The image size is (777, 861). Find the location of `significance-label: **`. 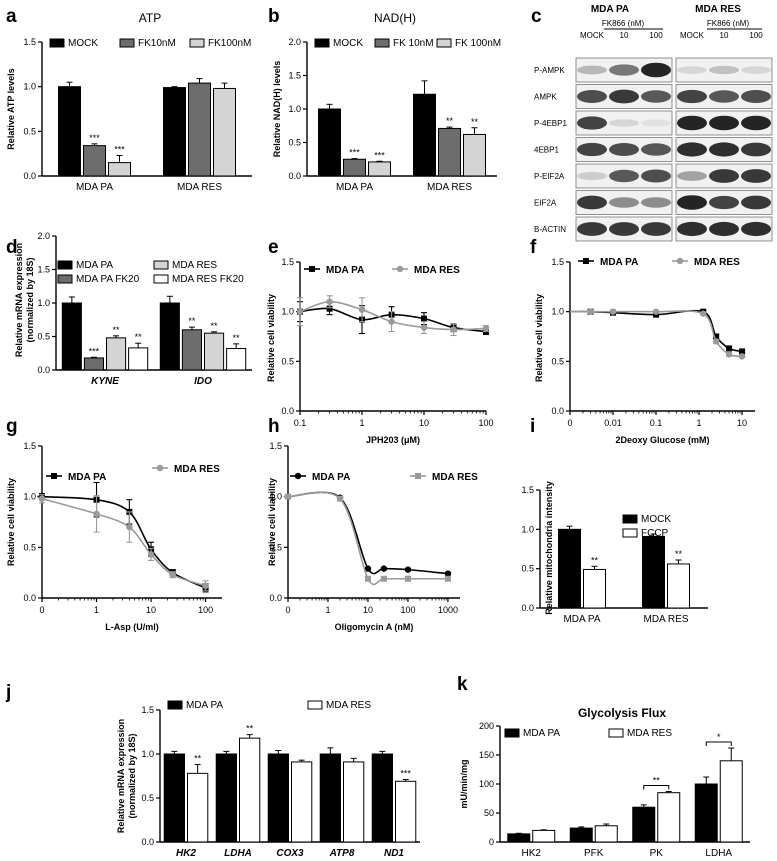

significance-label: ** is located at coordinates (450, 121).